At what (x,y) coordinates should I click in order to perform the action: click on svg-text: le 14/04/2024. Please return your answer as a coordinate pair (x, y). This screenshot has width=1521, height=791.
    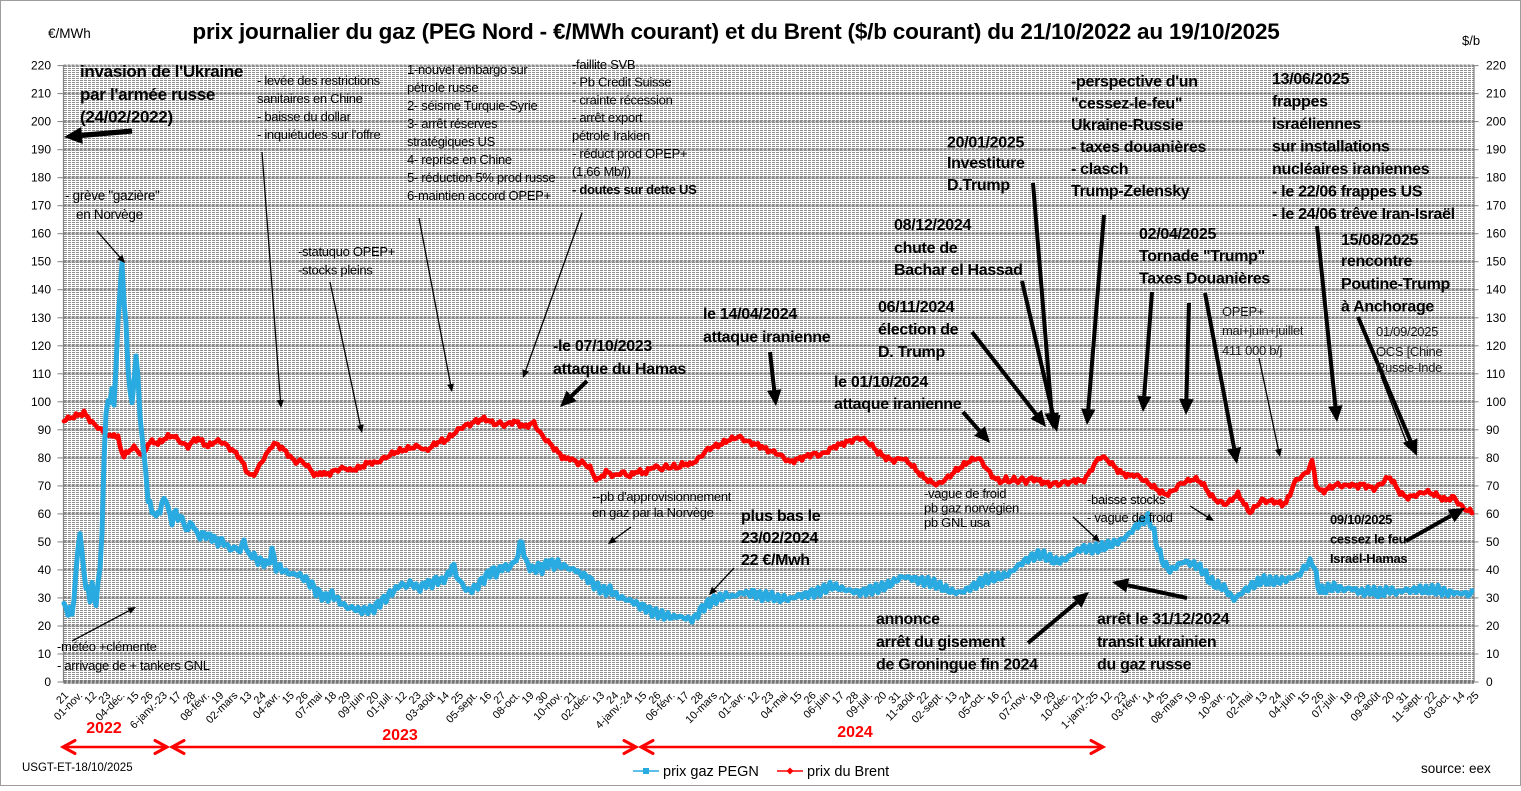
    Looking at the image, I should click on (750, 314).